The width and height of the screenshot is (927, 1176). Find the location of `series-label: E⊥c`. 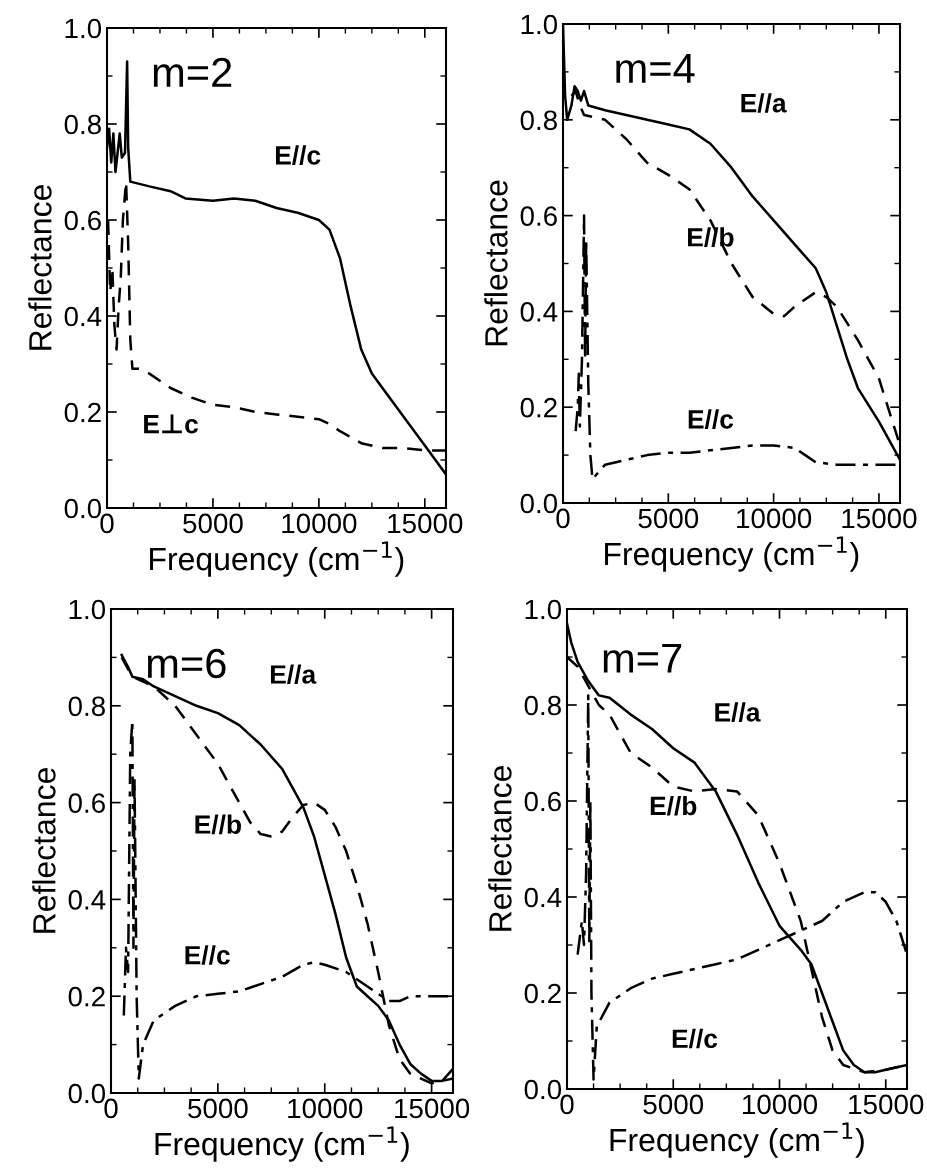

series-label: E⊥c is located at coordinates (171, 424).